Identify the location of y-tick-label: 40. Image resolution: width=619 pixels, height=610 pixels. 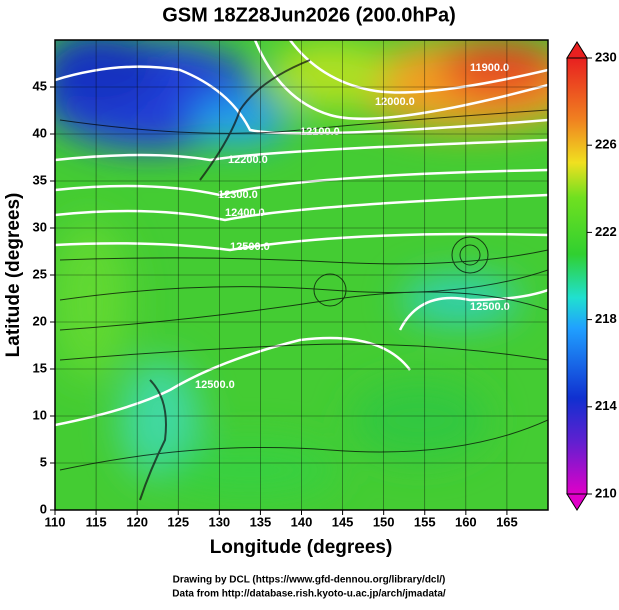
(40, 132).